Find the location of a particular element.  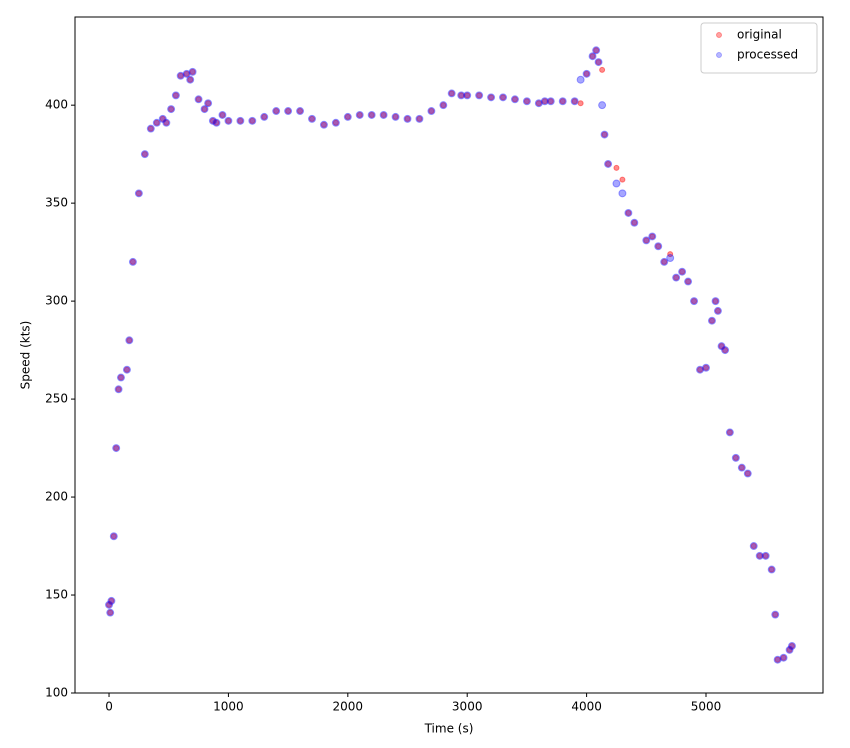

y-tick-label: 200 is located at coordinates (56, 497).